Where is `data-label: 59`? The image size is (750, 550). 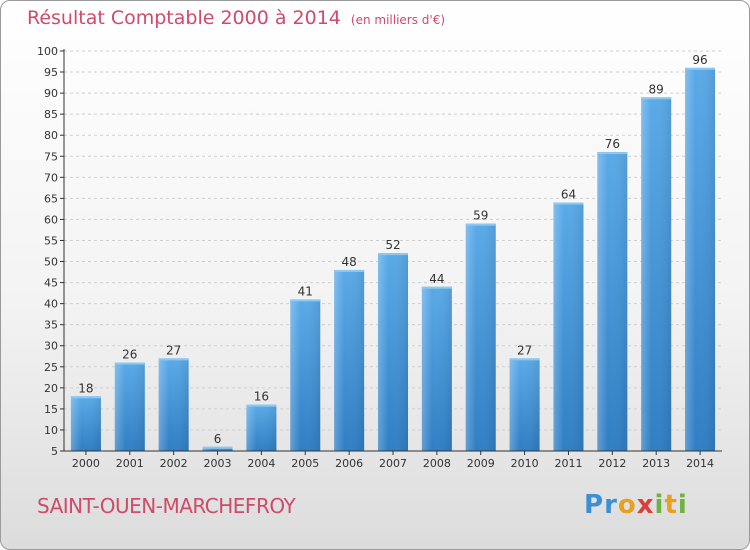
data-label: 59 is located at coordinates (480, 216).